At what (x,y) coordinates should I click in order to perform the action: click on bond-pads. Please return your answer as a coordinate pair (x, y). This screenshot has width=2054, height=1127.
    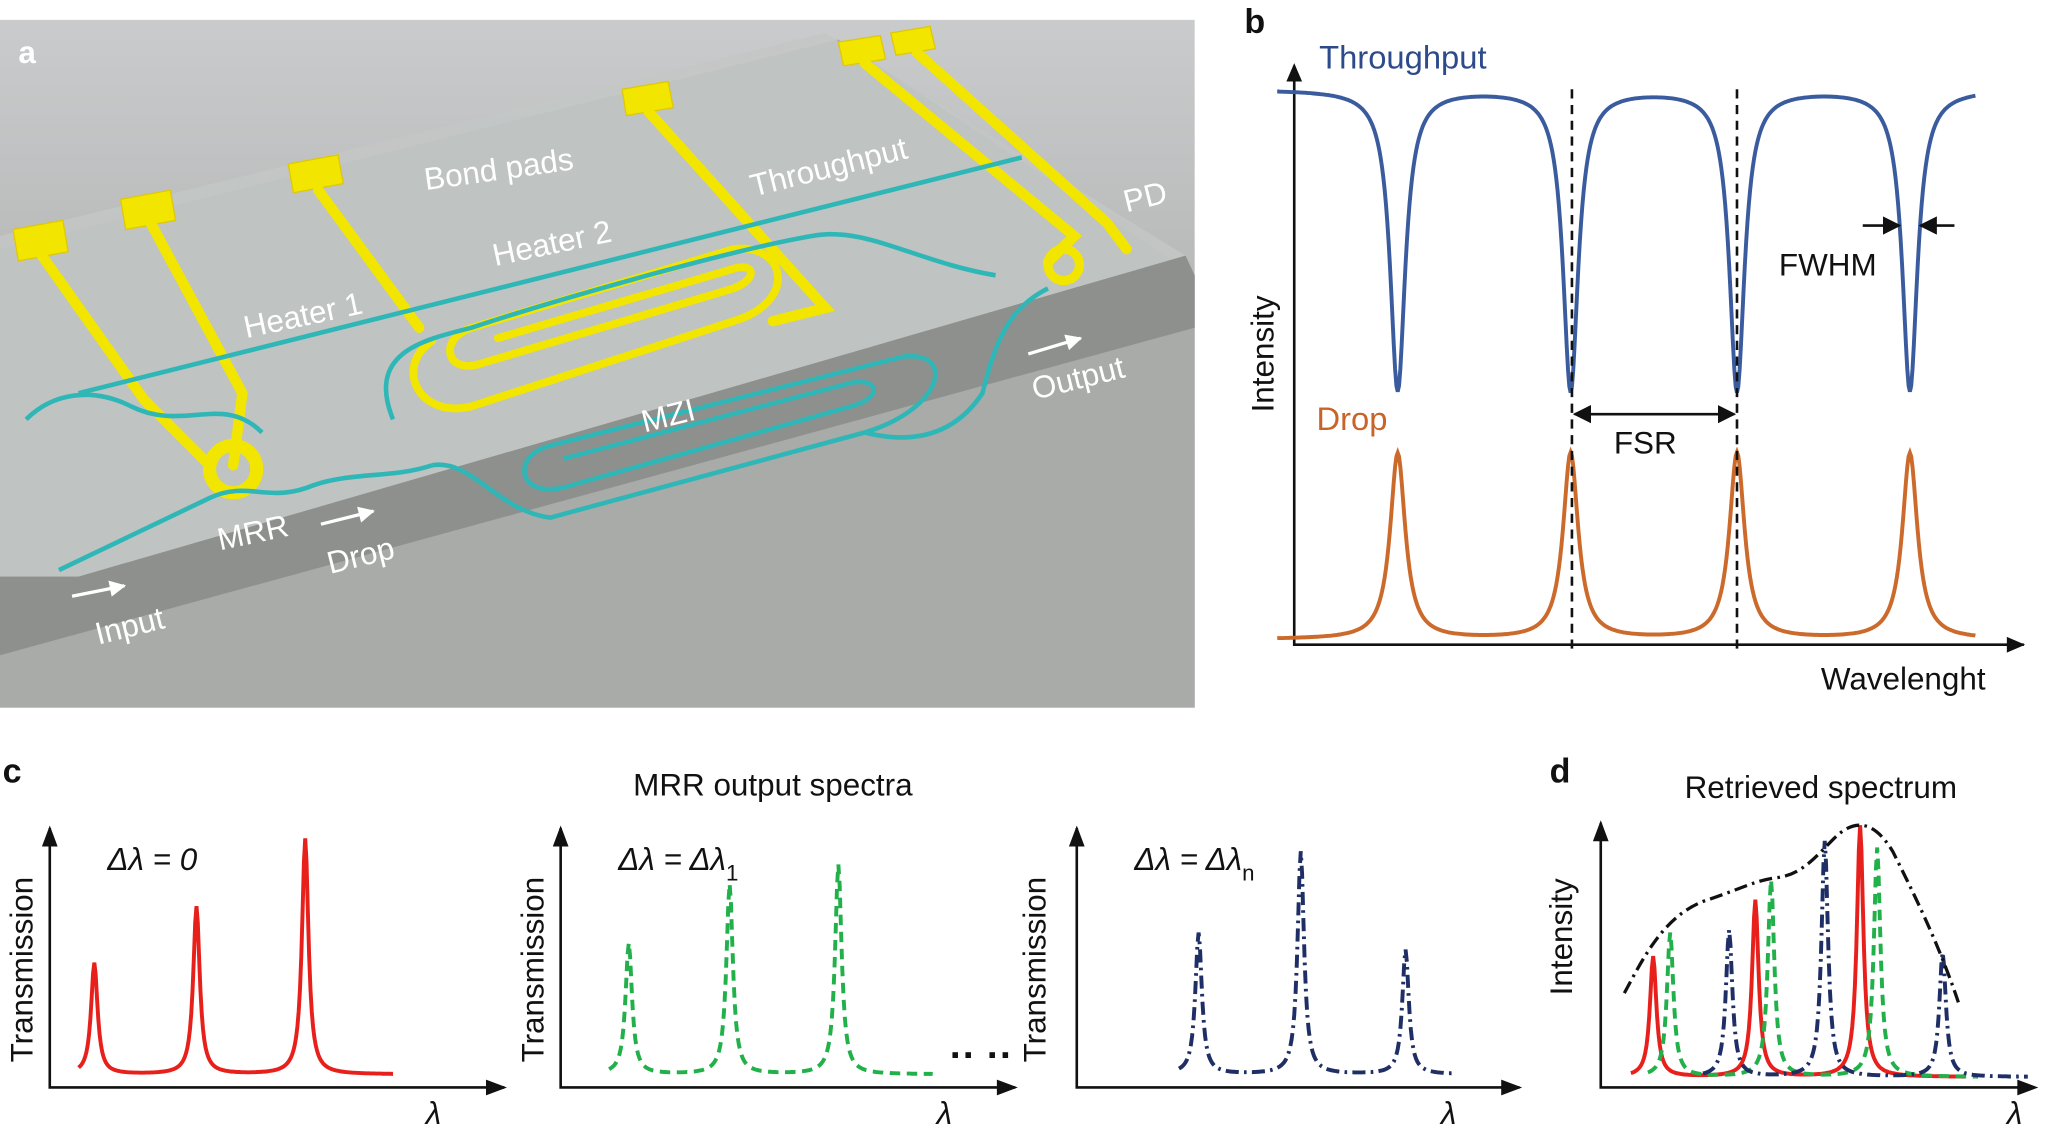
    Looking at the image, I should click on (474, 143).